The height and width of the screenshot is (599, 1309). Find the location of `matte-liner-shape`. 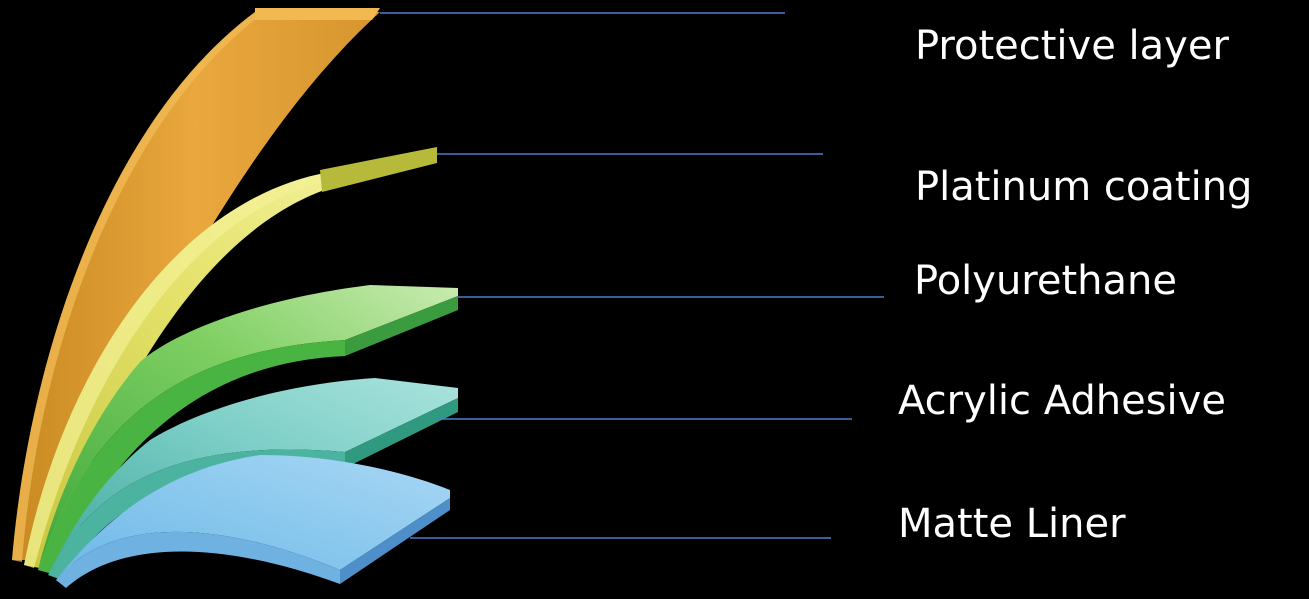

matte-liner-shape is located at coordinates (253, 521).